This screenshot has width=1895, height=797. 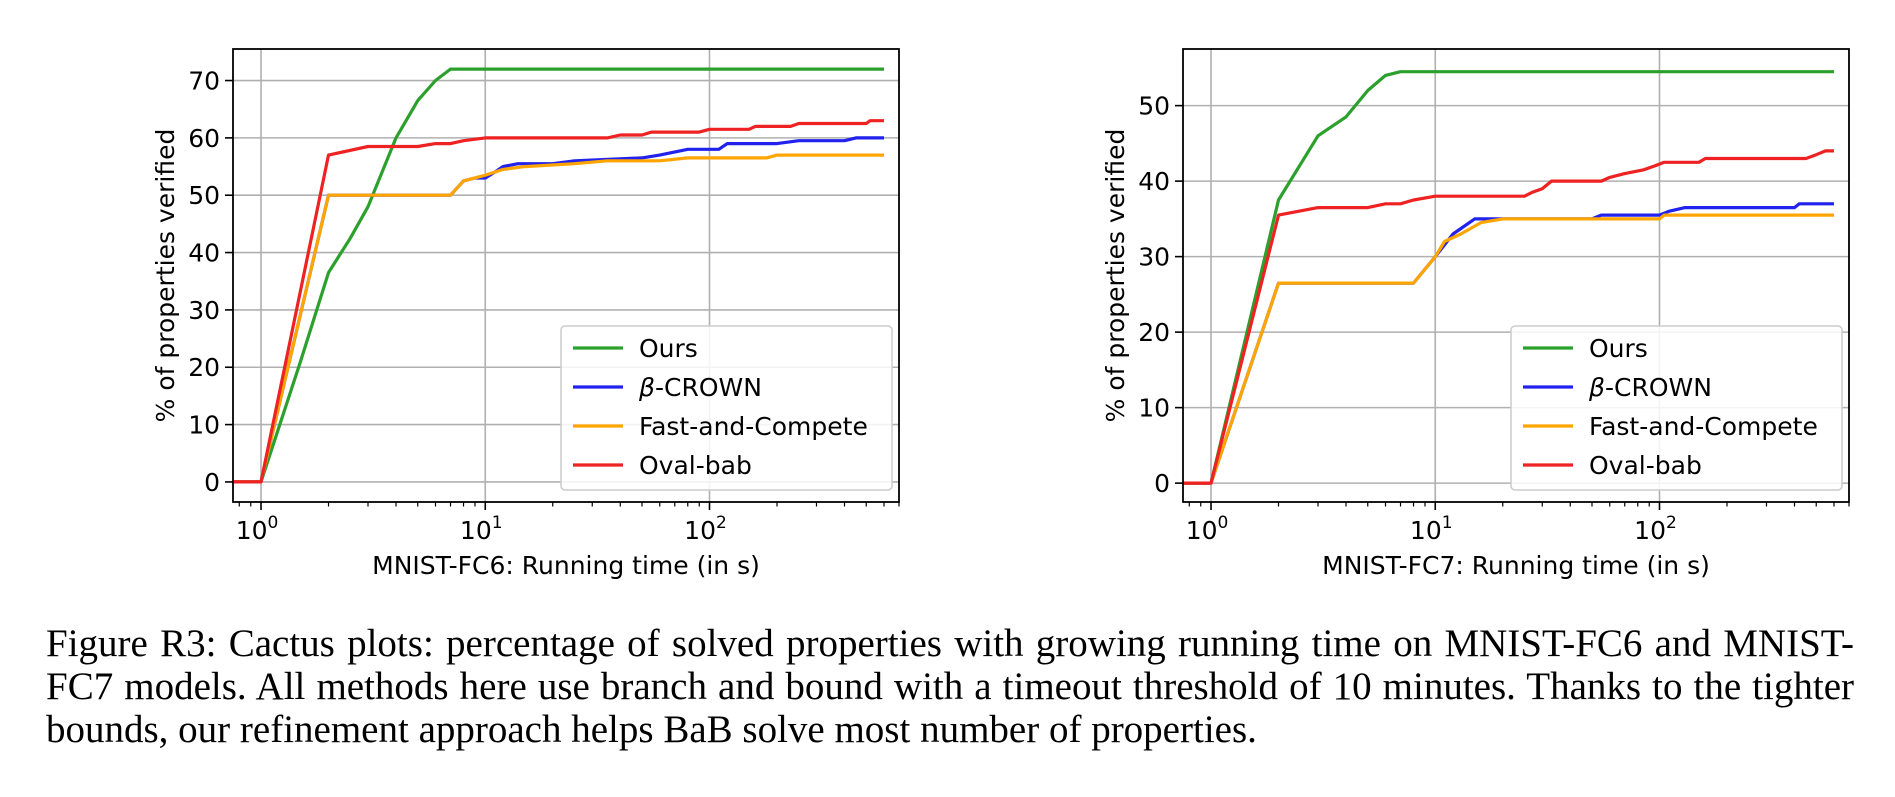 I want to click on series-line-oval-bab, so click(x=1508, y=317).